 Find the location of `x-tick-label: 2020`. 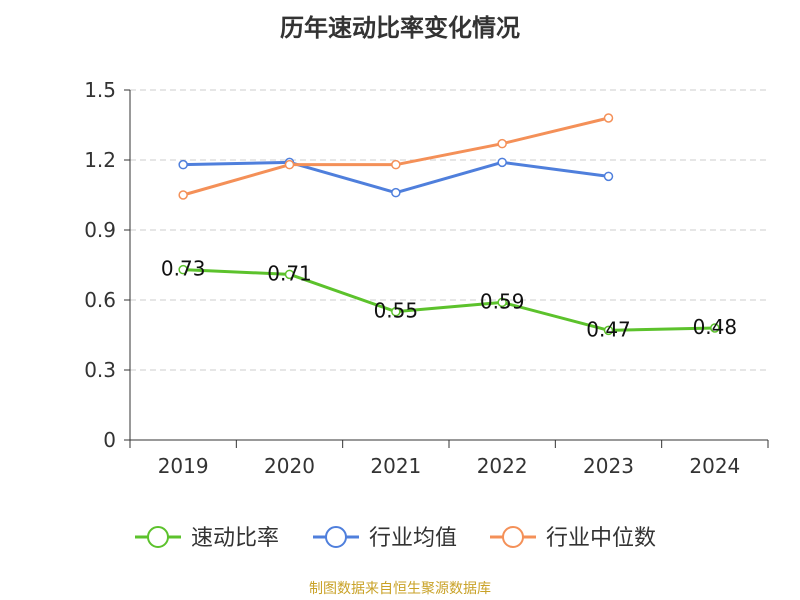

x-tick-label: 2020 is located at coordinates (289, 466).